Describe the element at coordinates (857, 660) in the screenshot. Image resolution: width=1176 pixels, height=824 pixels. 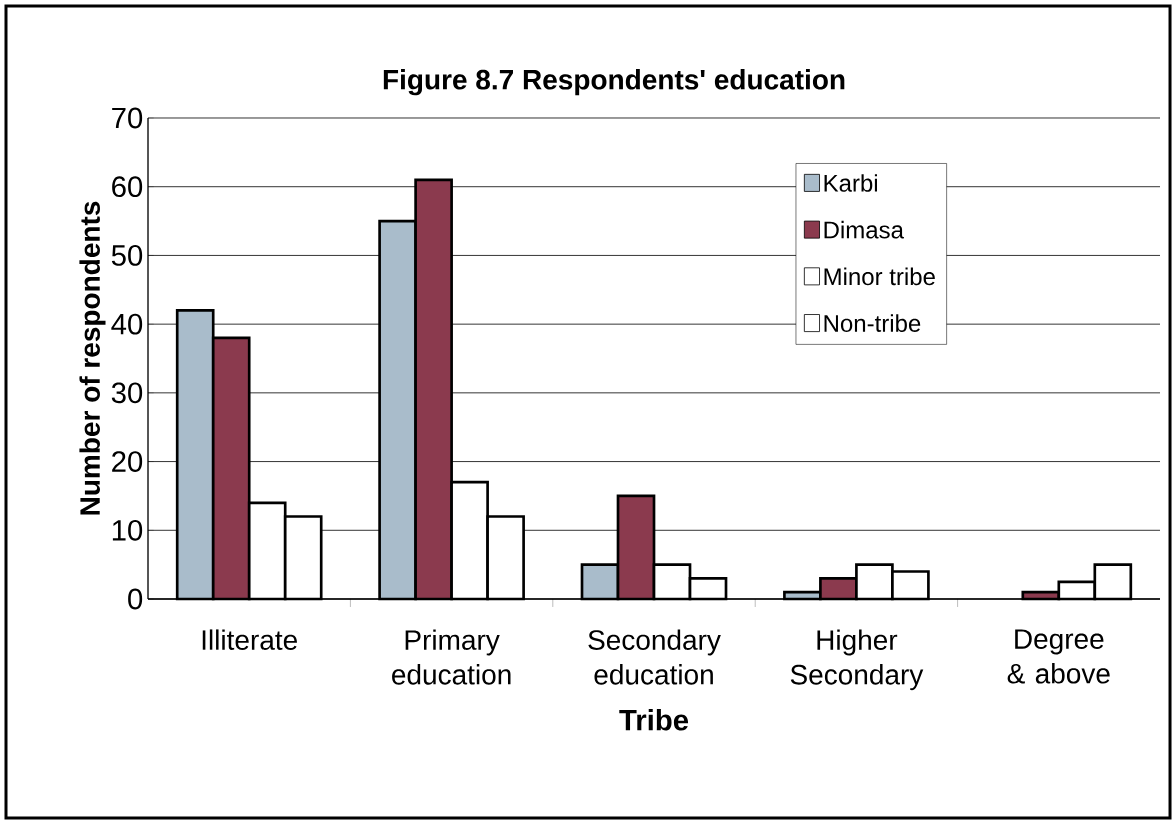
I see `x-tick-label: Higher Secondary` at that location.